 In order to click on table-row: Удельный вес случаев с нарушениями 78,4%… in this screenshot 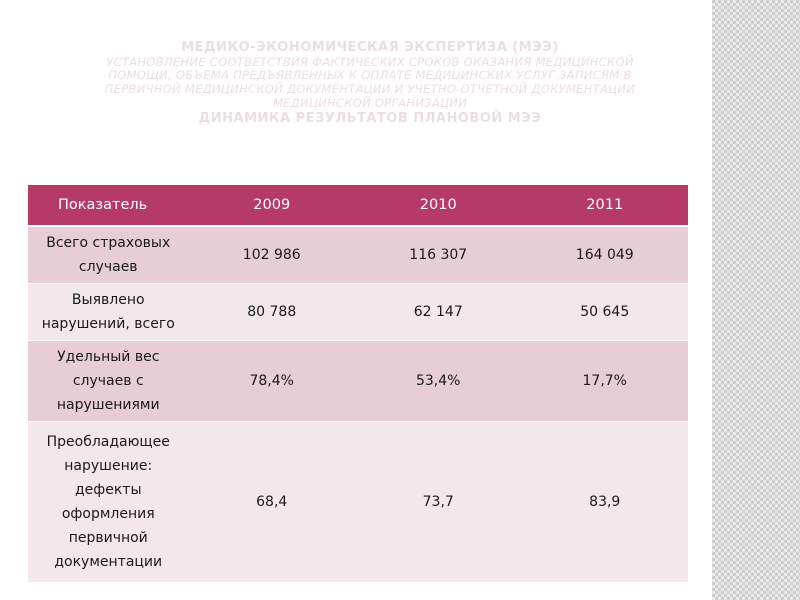, I will do `click(358, 381)`.